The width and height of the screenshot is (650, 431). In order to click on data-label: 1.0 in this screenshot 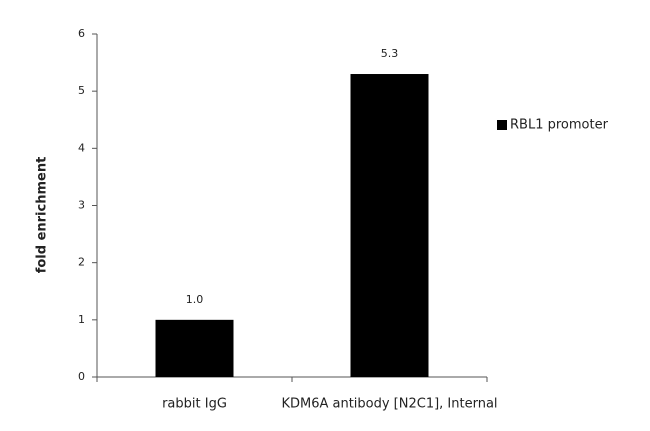, I will do `click(195, 299)`.